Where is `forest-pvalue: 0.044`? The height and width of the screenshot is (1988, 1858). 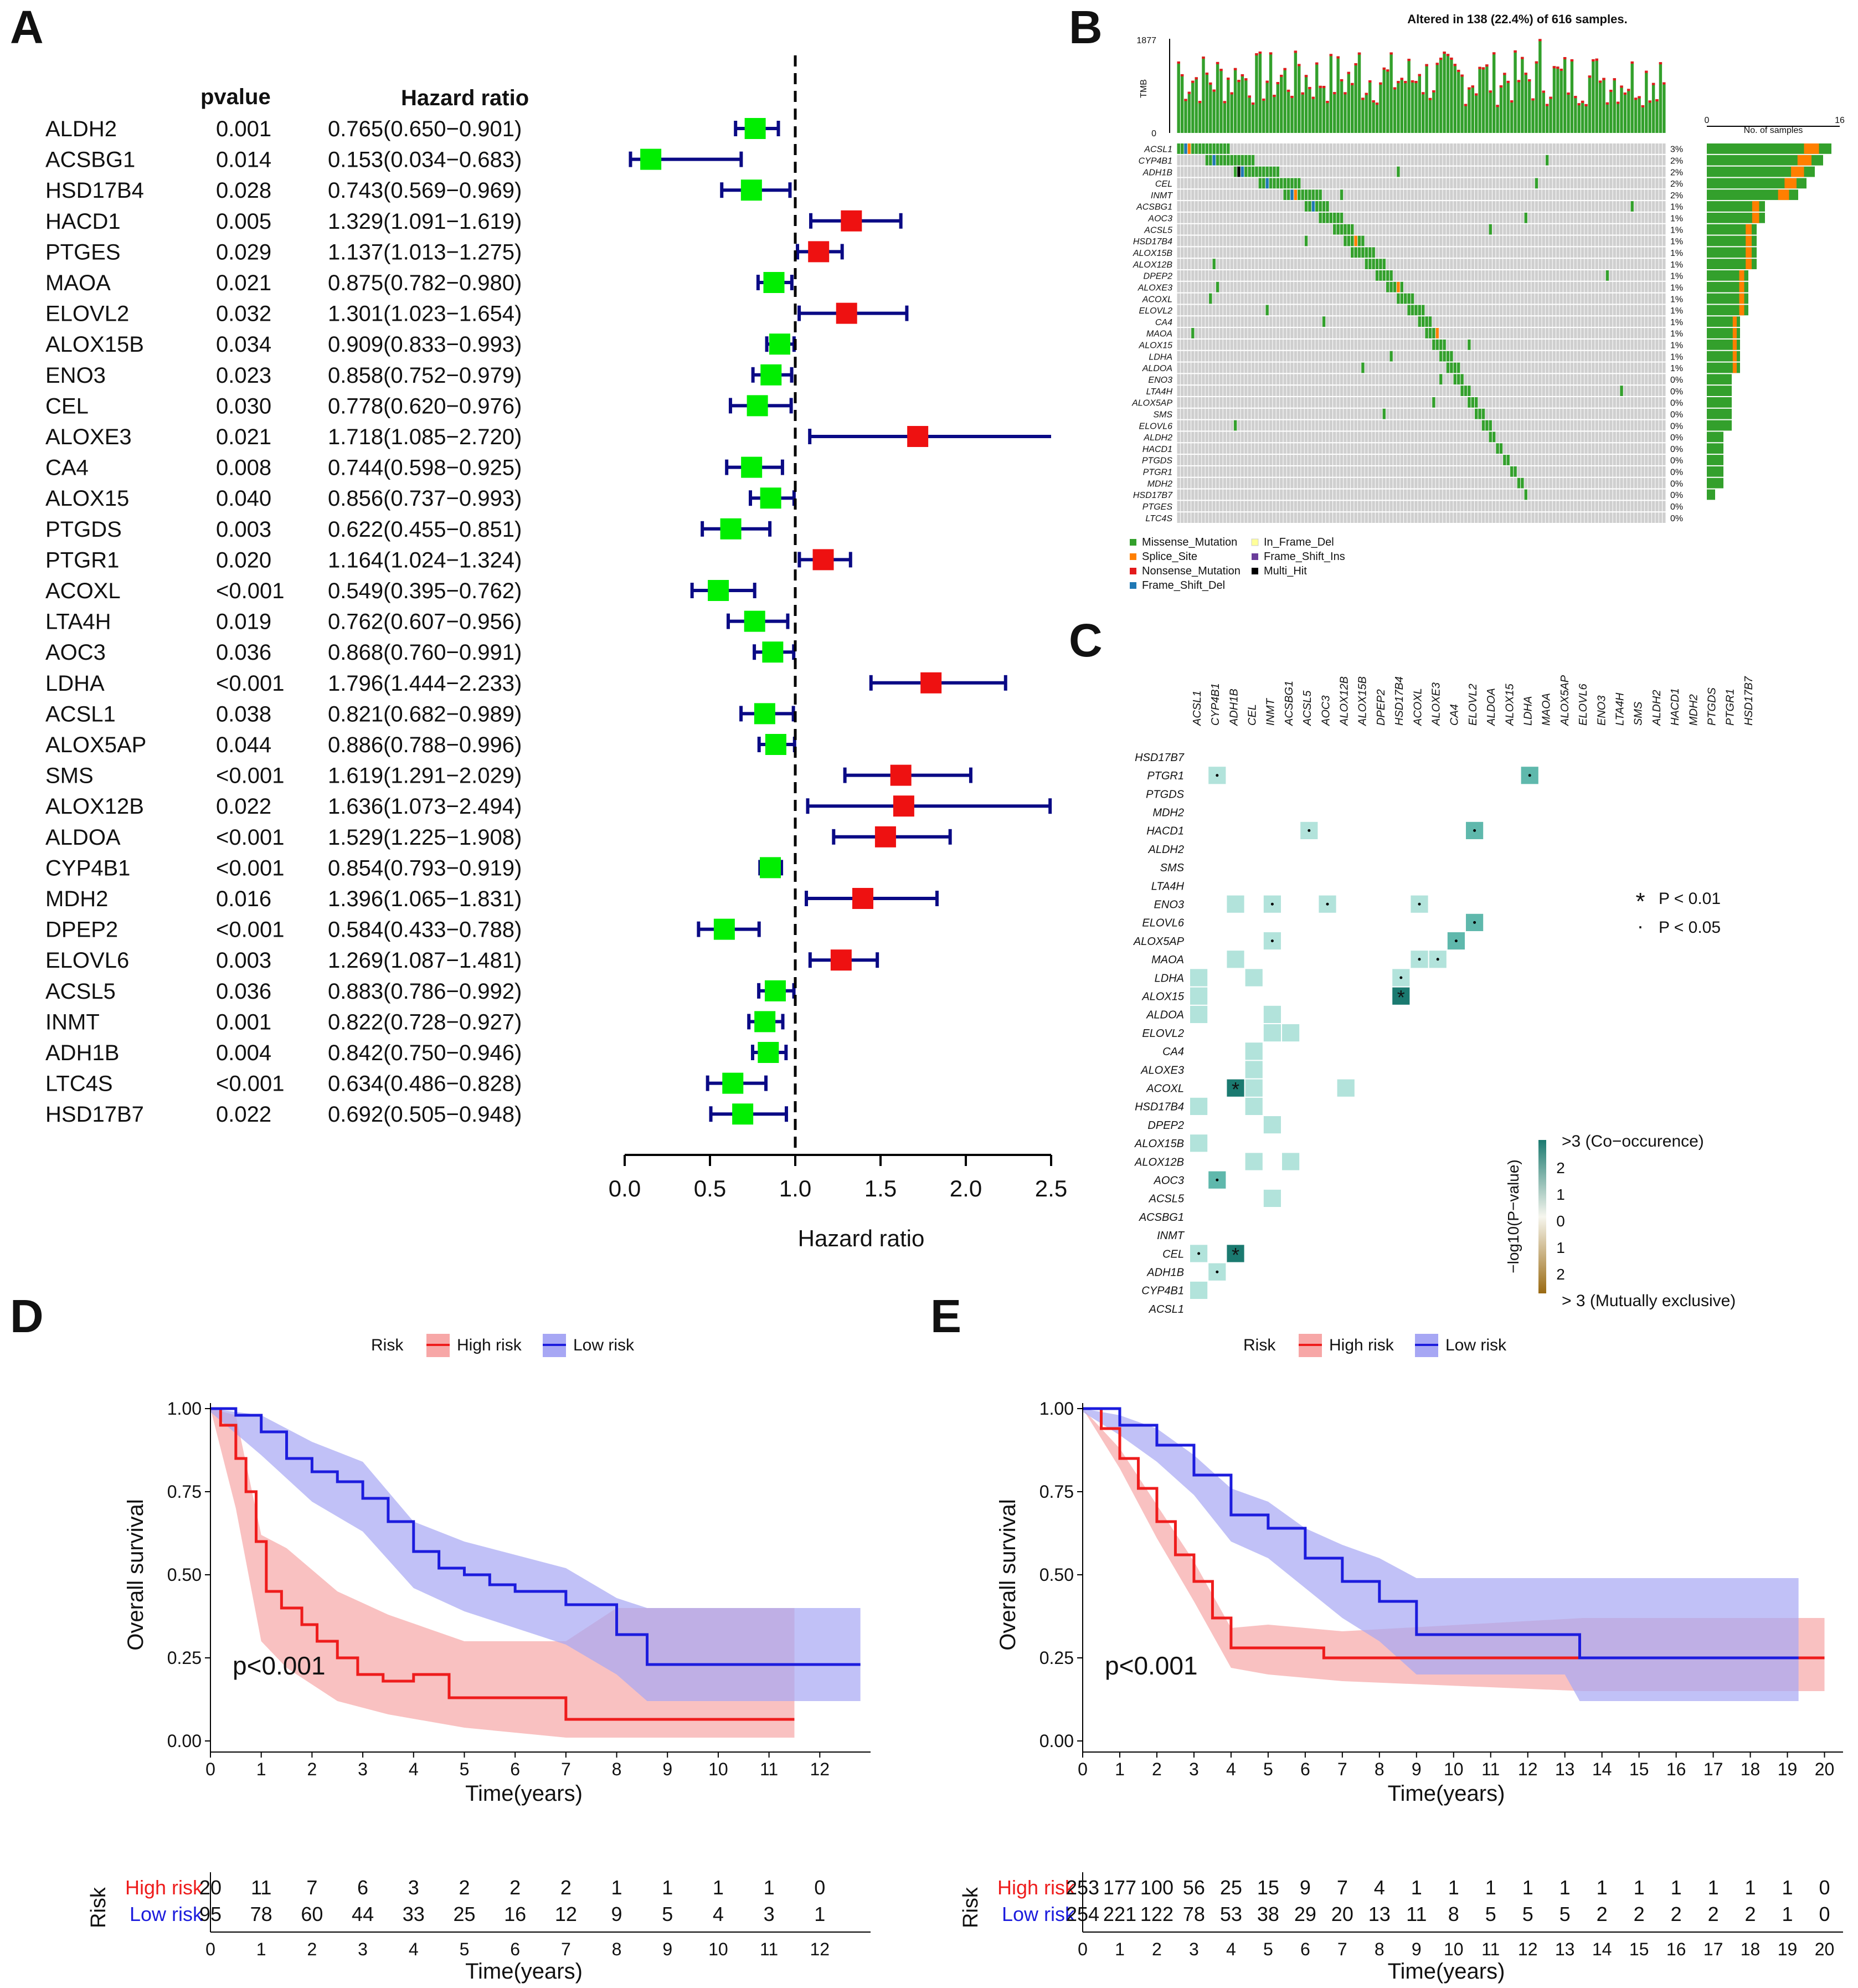
forest-pvalue: 0.044 is located at coordinates (243, 745).